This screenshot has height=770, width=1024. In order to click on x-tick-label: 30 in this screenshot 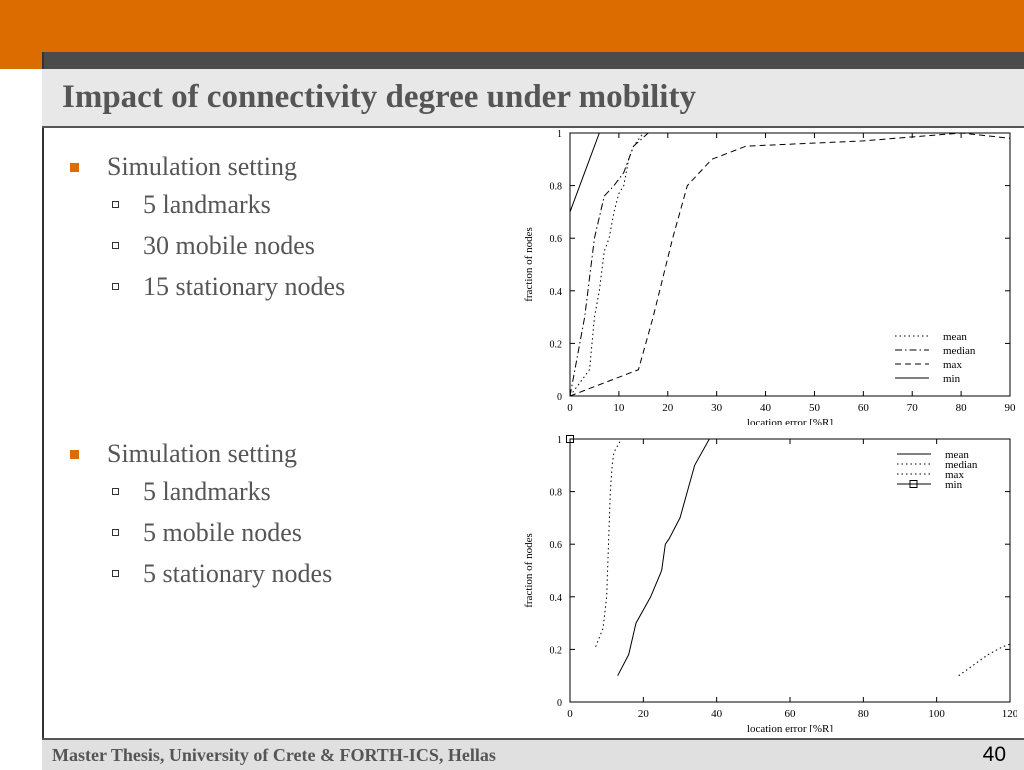, I will do `click(717, 408)`.